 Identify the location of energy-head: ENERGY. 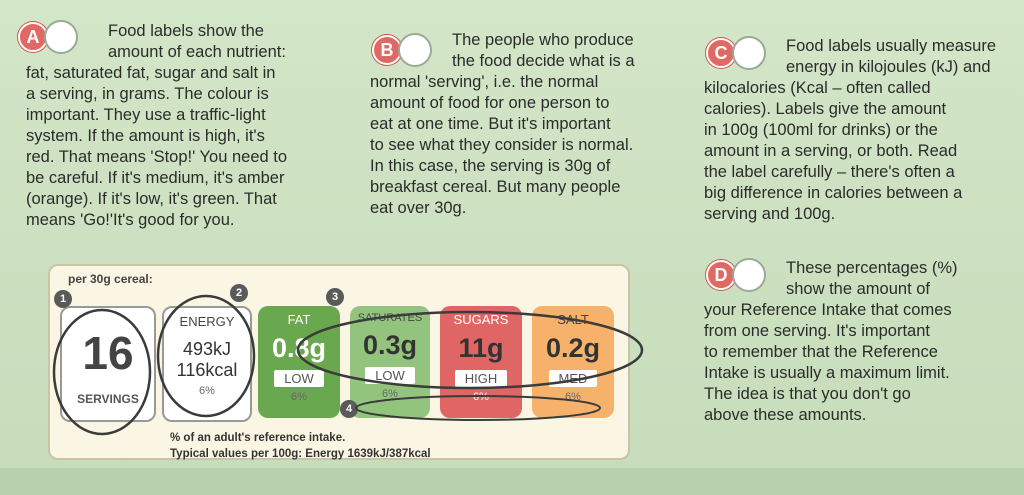
(207, 321).